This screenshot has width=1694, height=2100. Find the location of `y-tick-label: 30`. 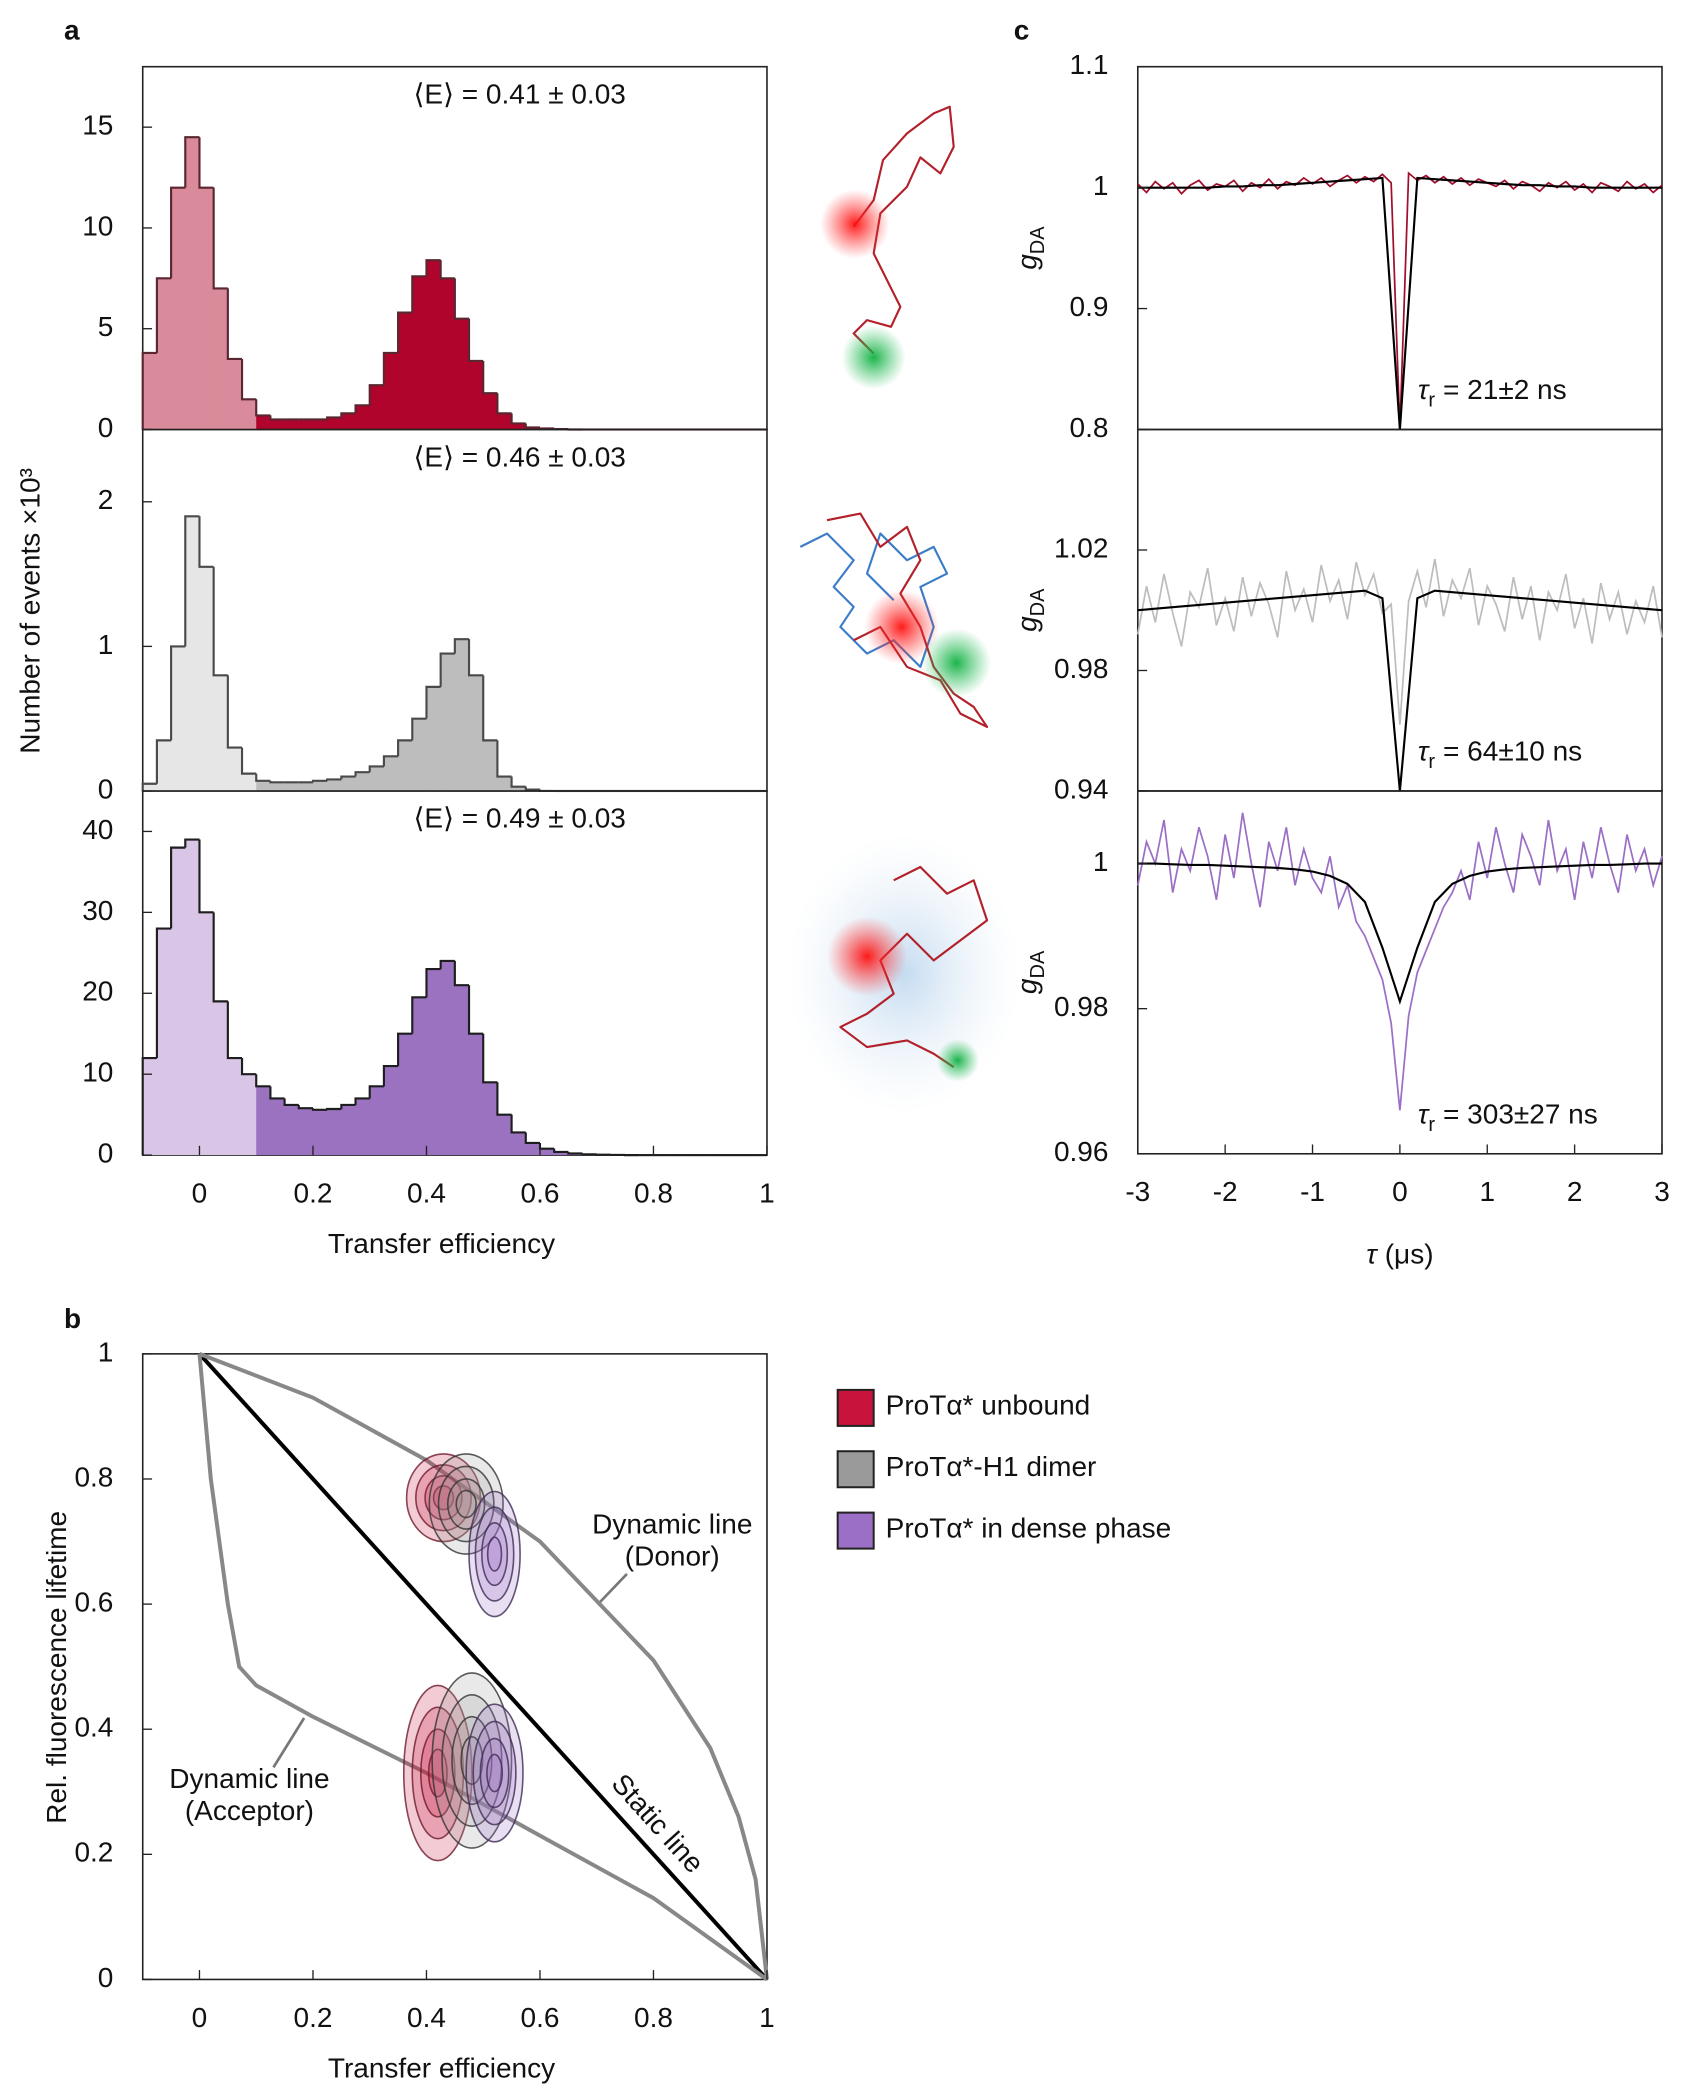

y-tick-label: 30 is located at coordinates (97, 910).